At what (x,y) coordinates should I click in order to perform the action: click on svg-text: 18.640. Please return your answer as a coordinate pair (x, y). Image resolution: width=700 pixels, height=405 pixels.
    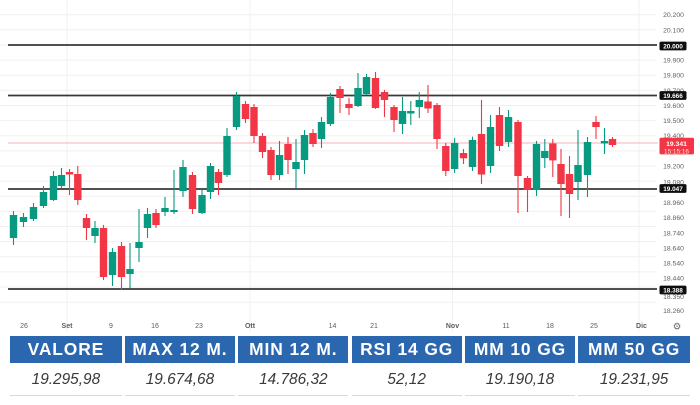
    Looking at the image, I should click on (673, 248).